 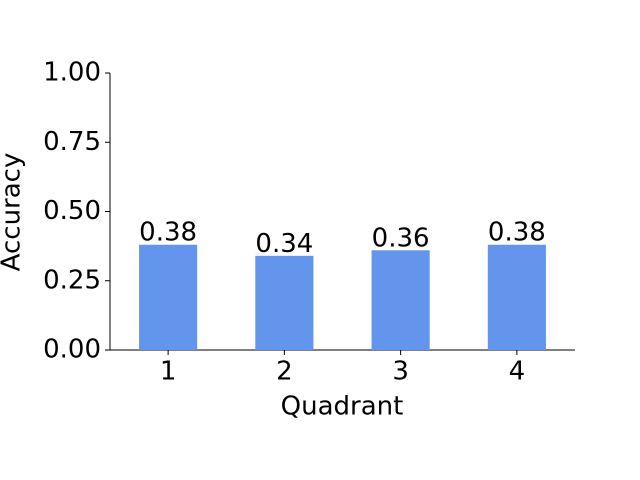 What do you see at coordinates (342, 407) in the screenshot?
I see `x-axis-label: Quadrant` at bounding box center [342, 407].